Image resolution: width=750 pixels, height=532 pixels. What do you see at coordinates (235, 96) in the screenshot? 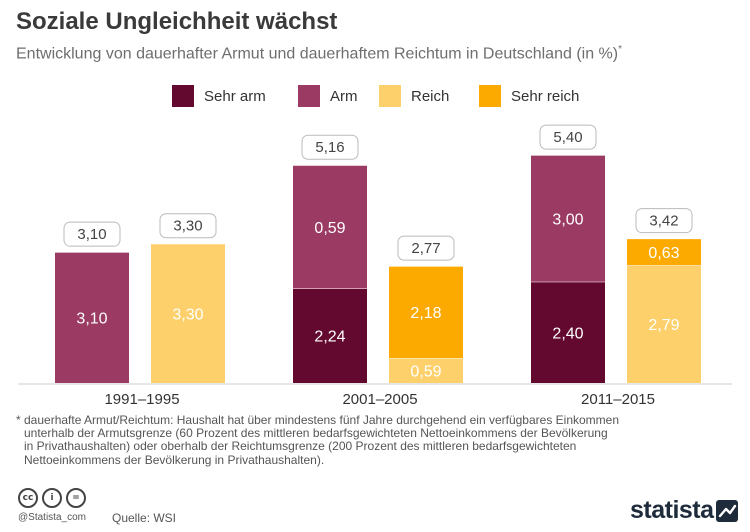
I see `legend-label: Sehr arm` at bounding box center [235, 96].